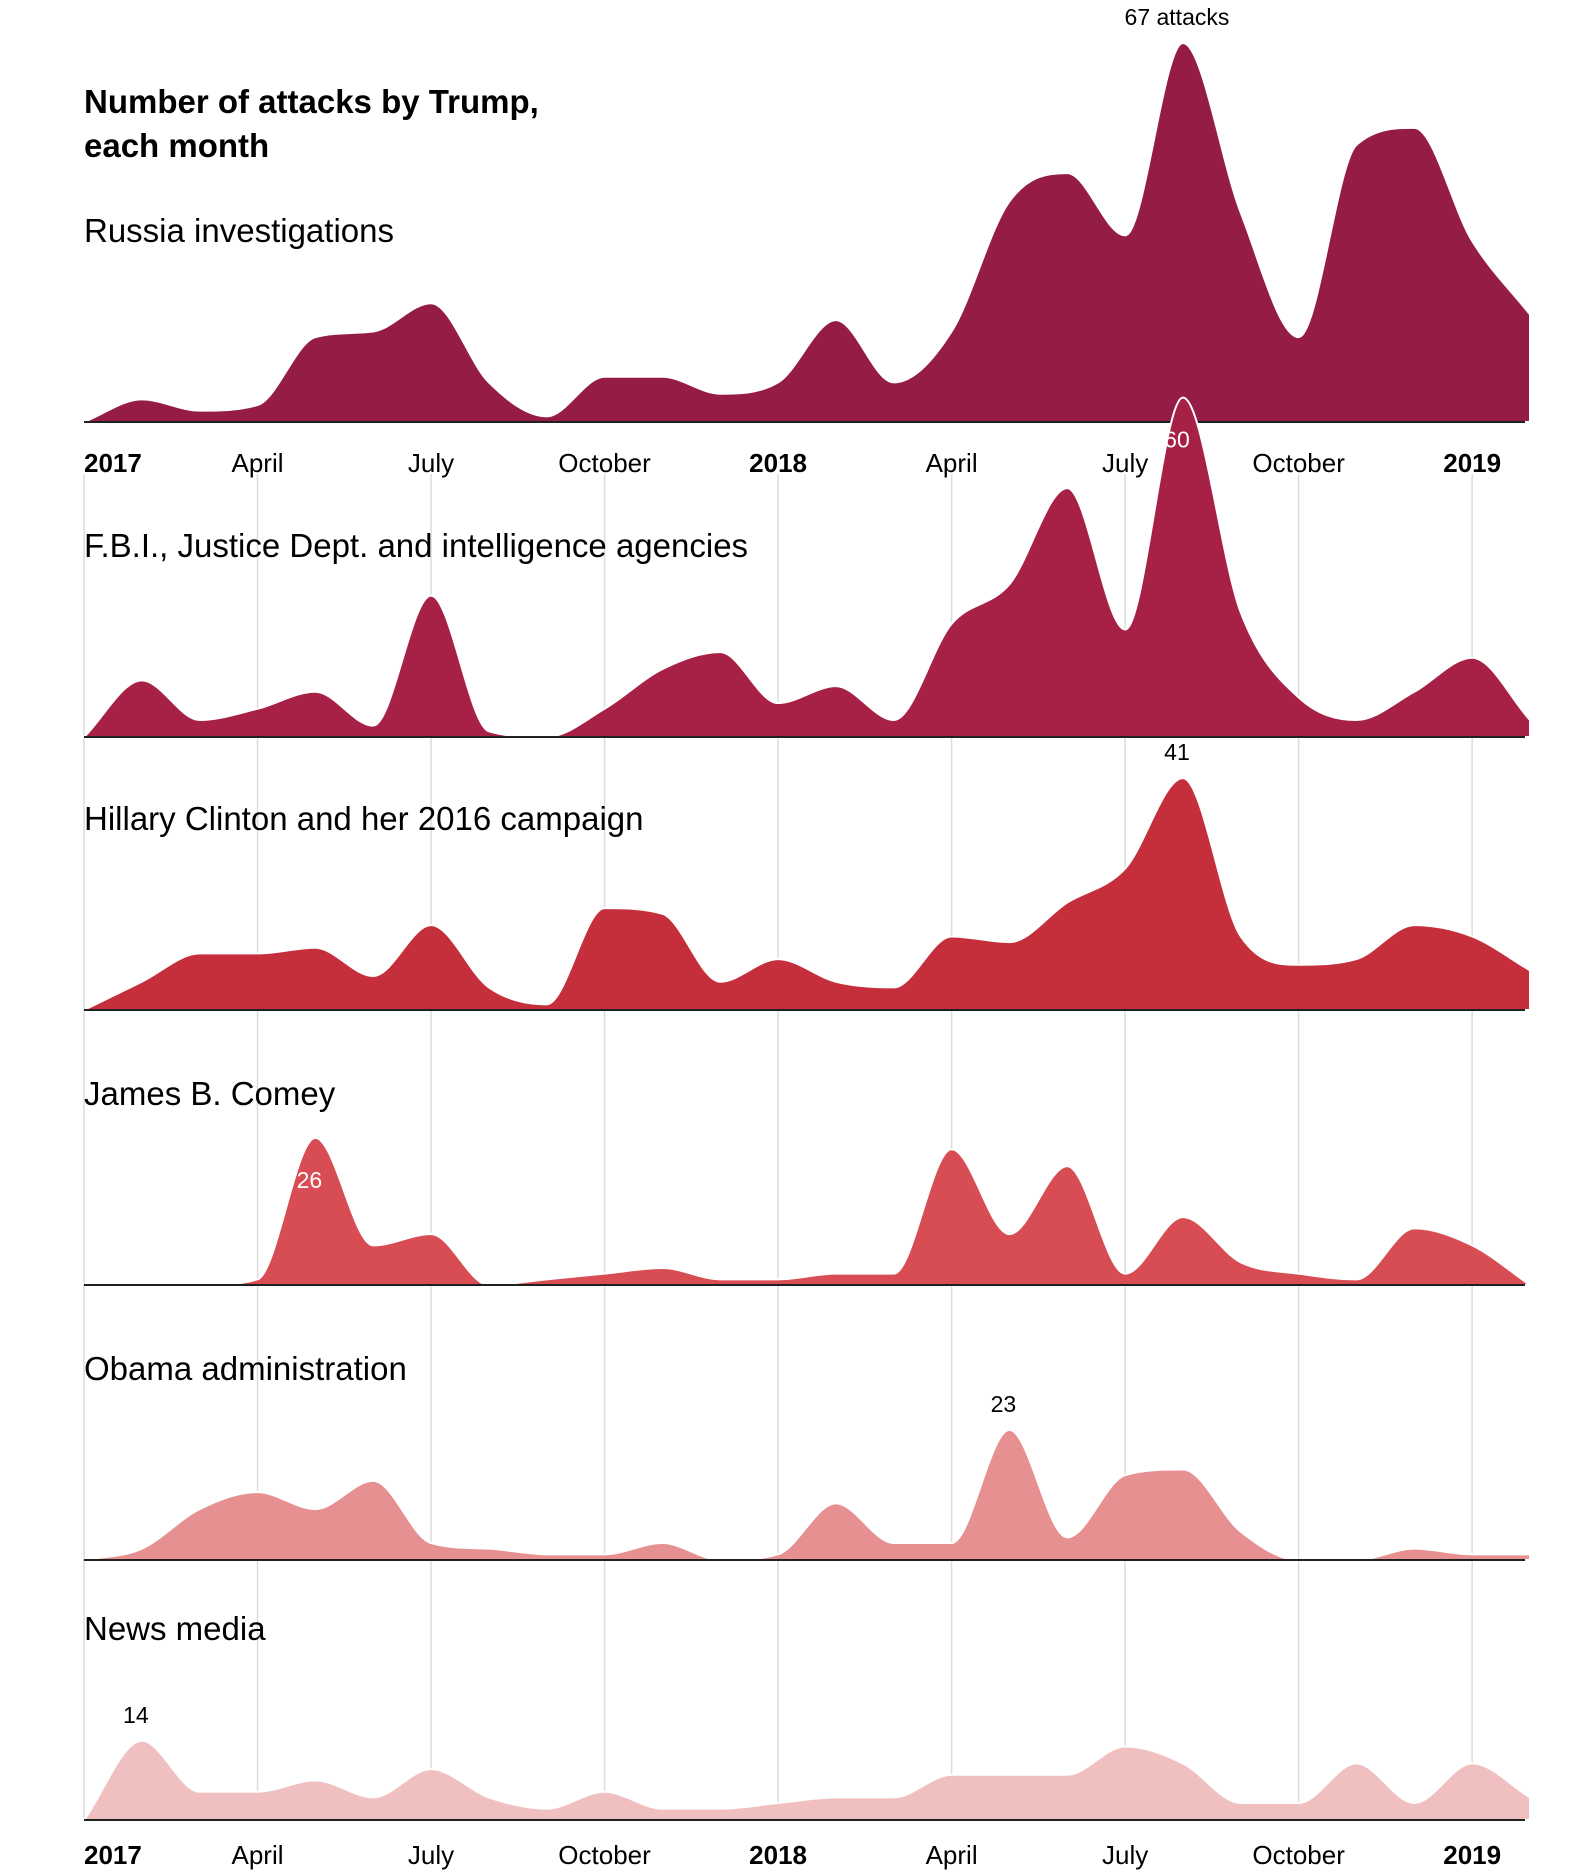 Image resolution: width=1596 pixels, height=1876 pixels. I want to click on ridge-panel: News media 14, so click(806, 1715).